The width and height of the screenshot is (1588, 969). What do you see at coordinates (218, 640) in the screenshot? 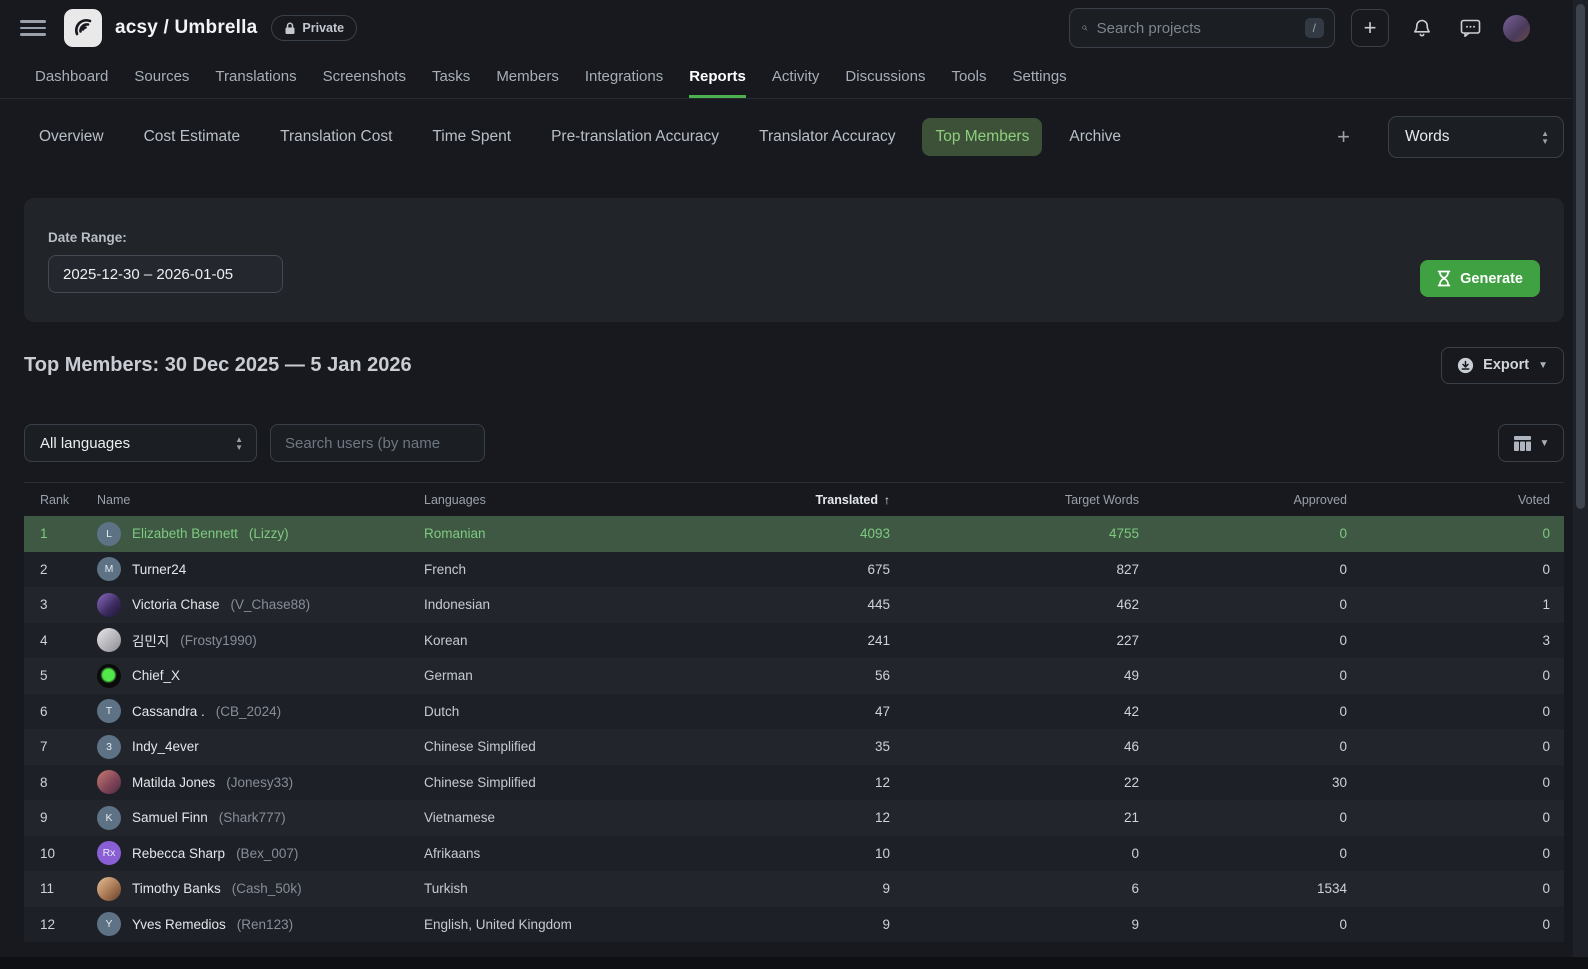
I see `member-username: (Frosty1990)` at bounding box center [218, 640].